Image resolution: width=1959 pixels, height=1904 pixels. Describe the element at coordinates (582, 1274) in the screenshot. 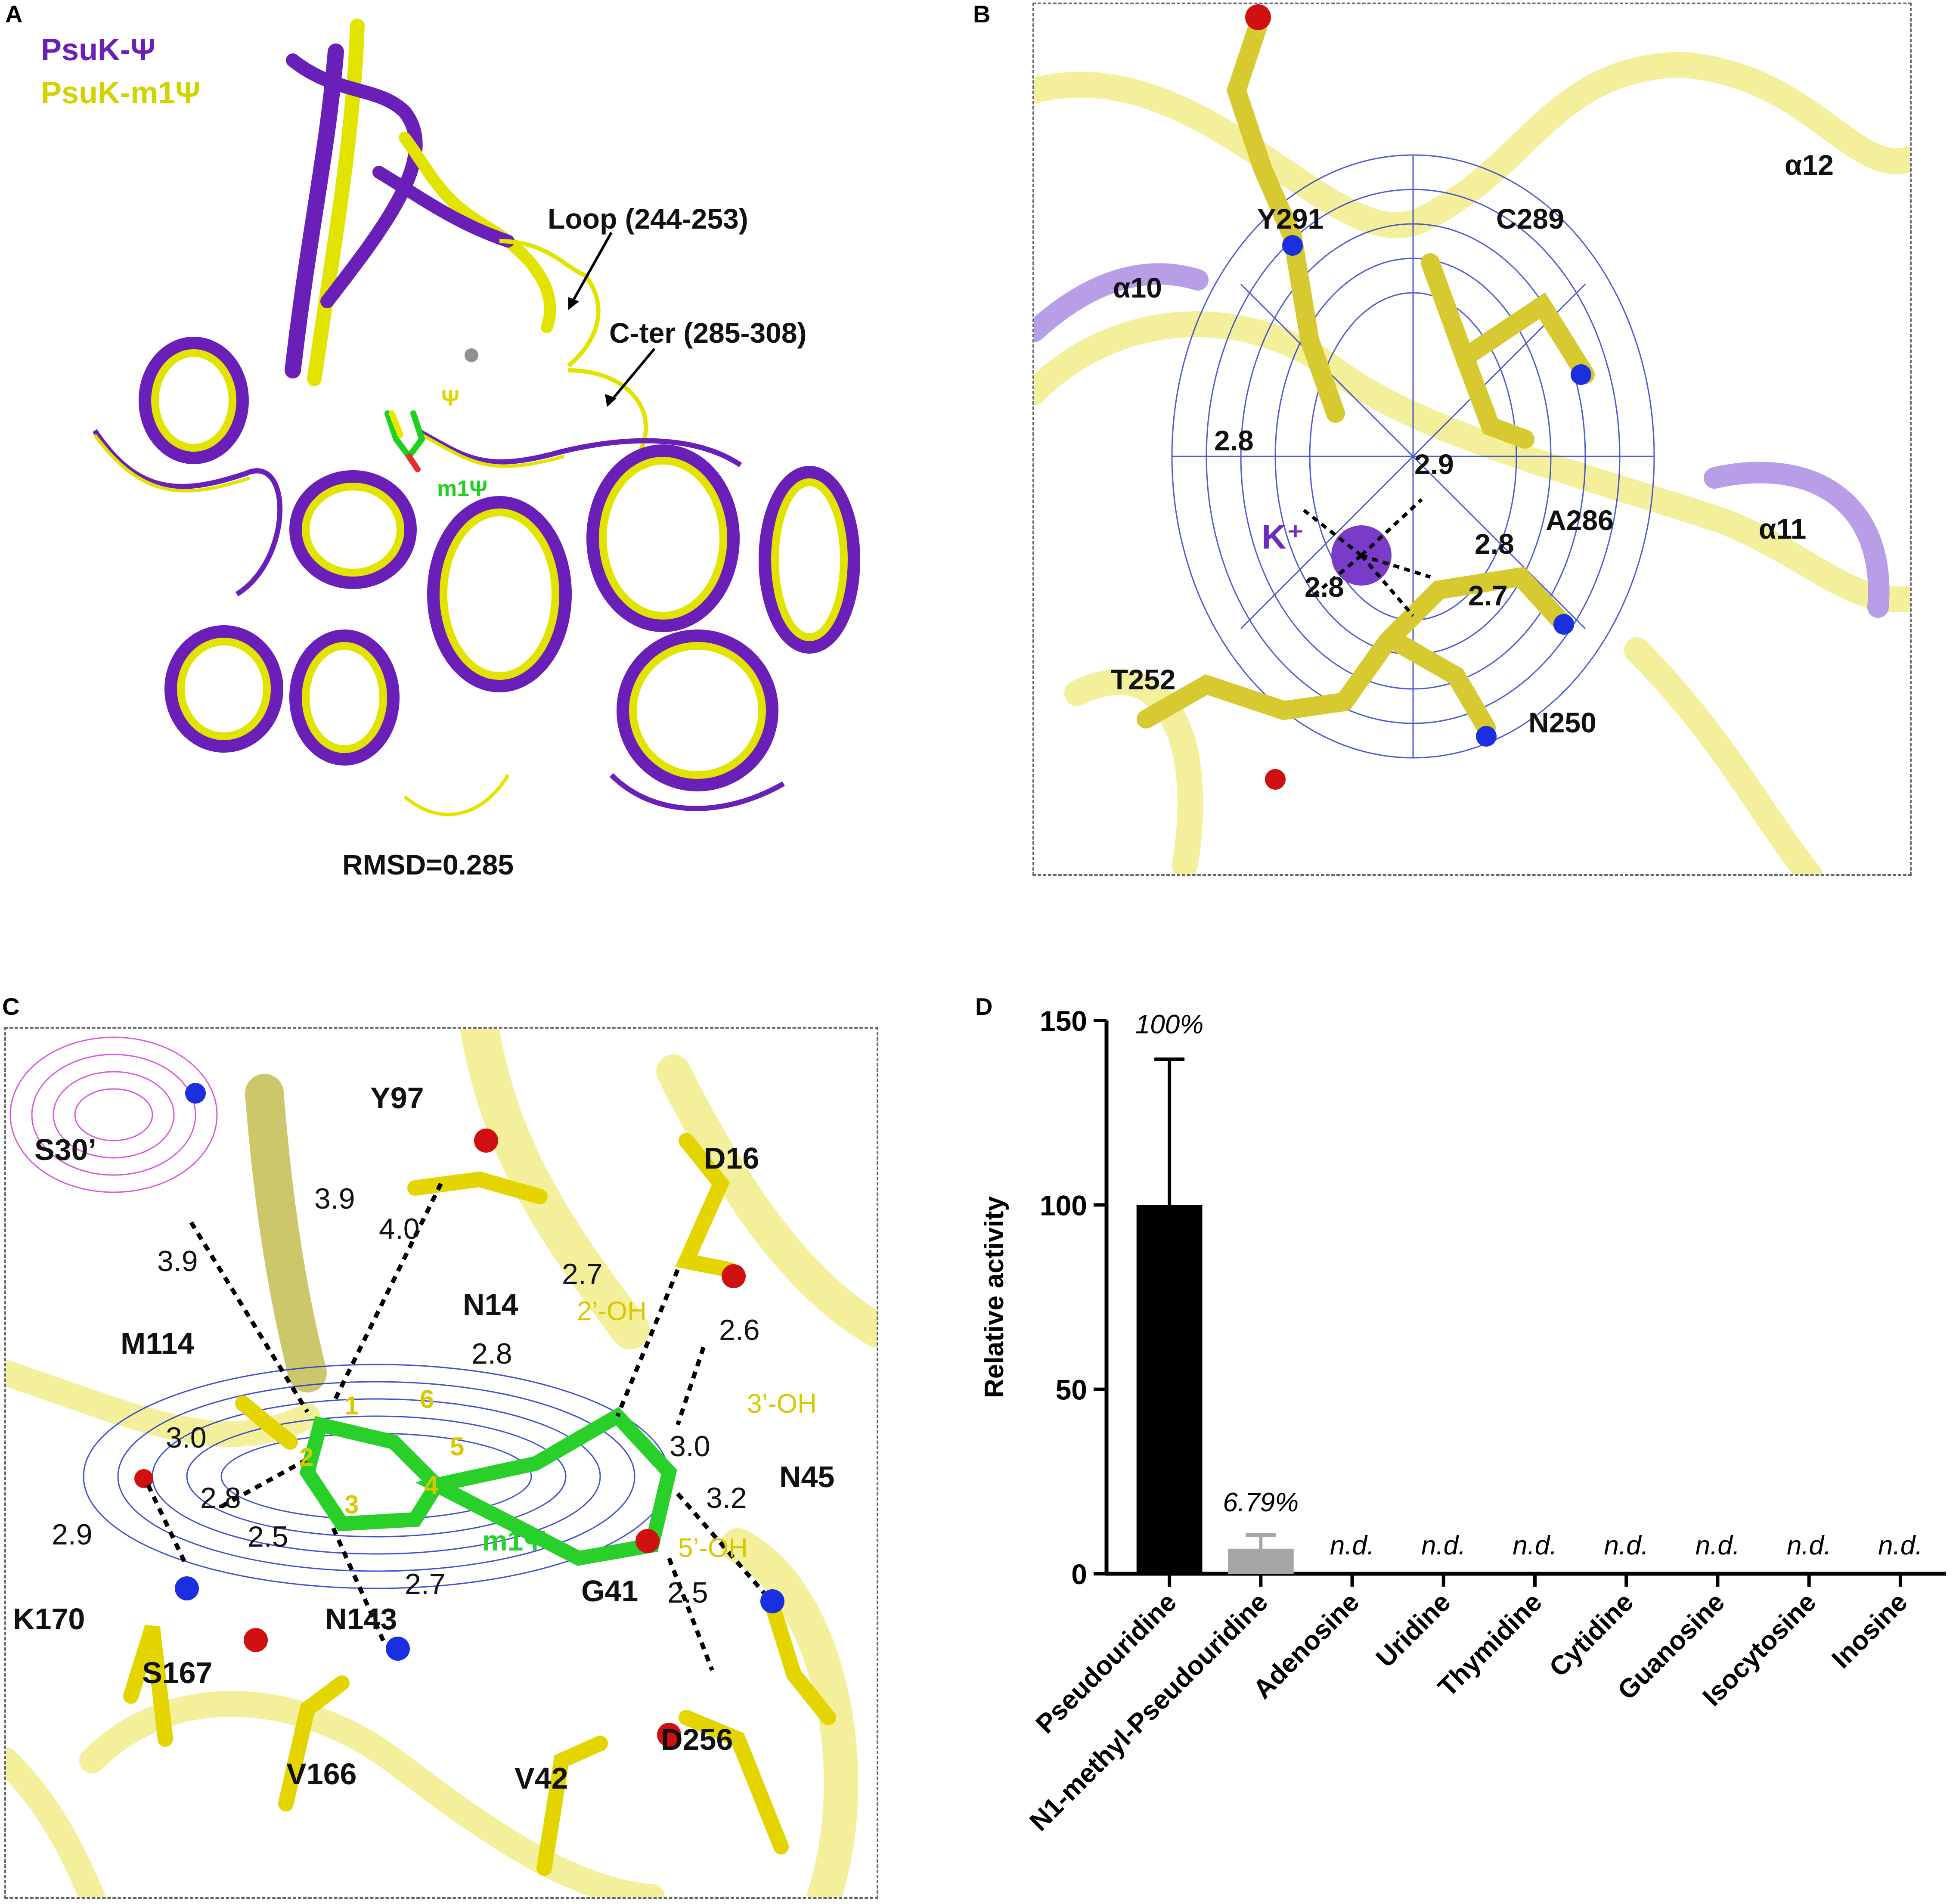

I see `c-dist-27a: 2.7` at that location.